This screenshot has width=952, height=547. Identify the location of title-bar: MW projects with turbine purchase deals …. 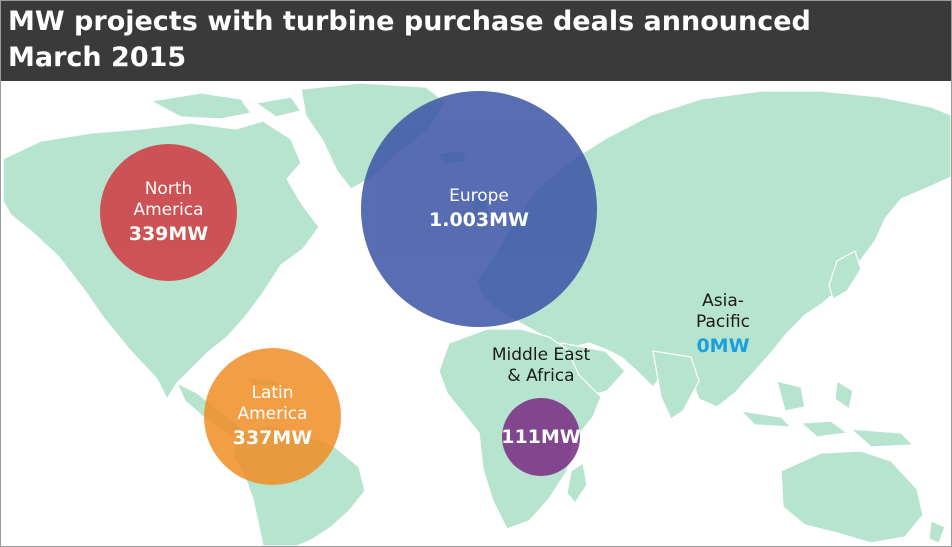
(476, 41).